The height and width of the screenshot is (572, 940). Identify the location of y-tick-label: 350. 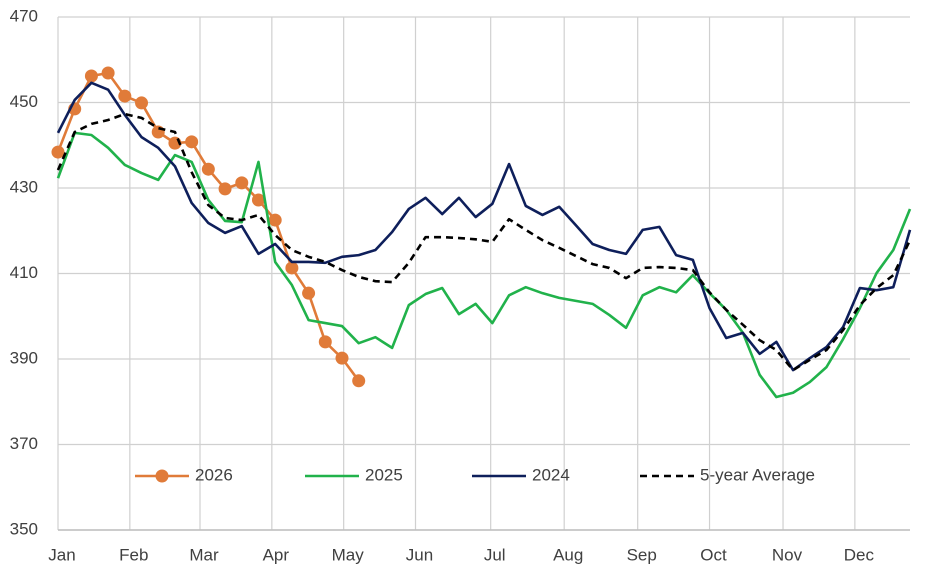
(24, 528).